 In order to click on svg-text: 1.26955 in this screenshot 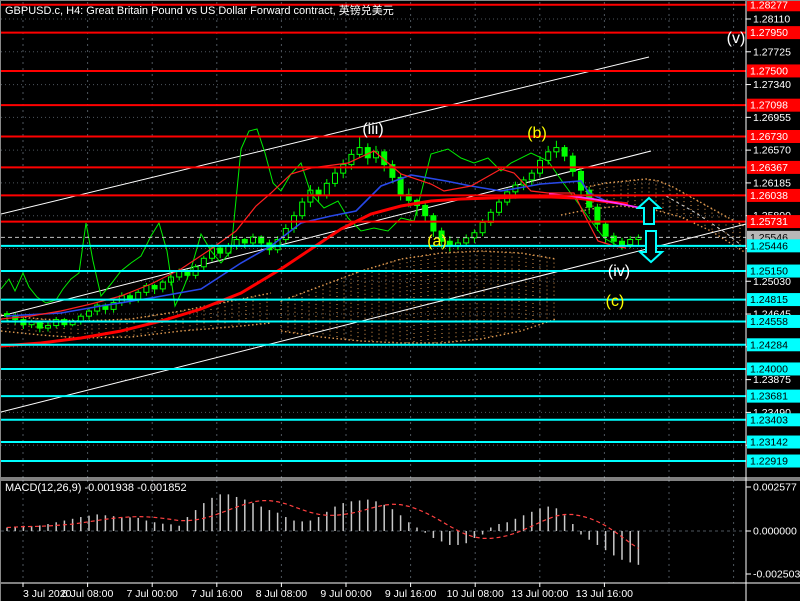, I will do `click(772, 118)`.